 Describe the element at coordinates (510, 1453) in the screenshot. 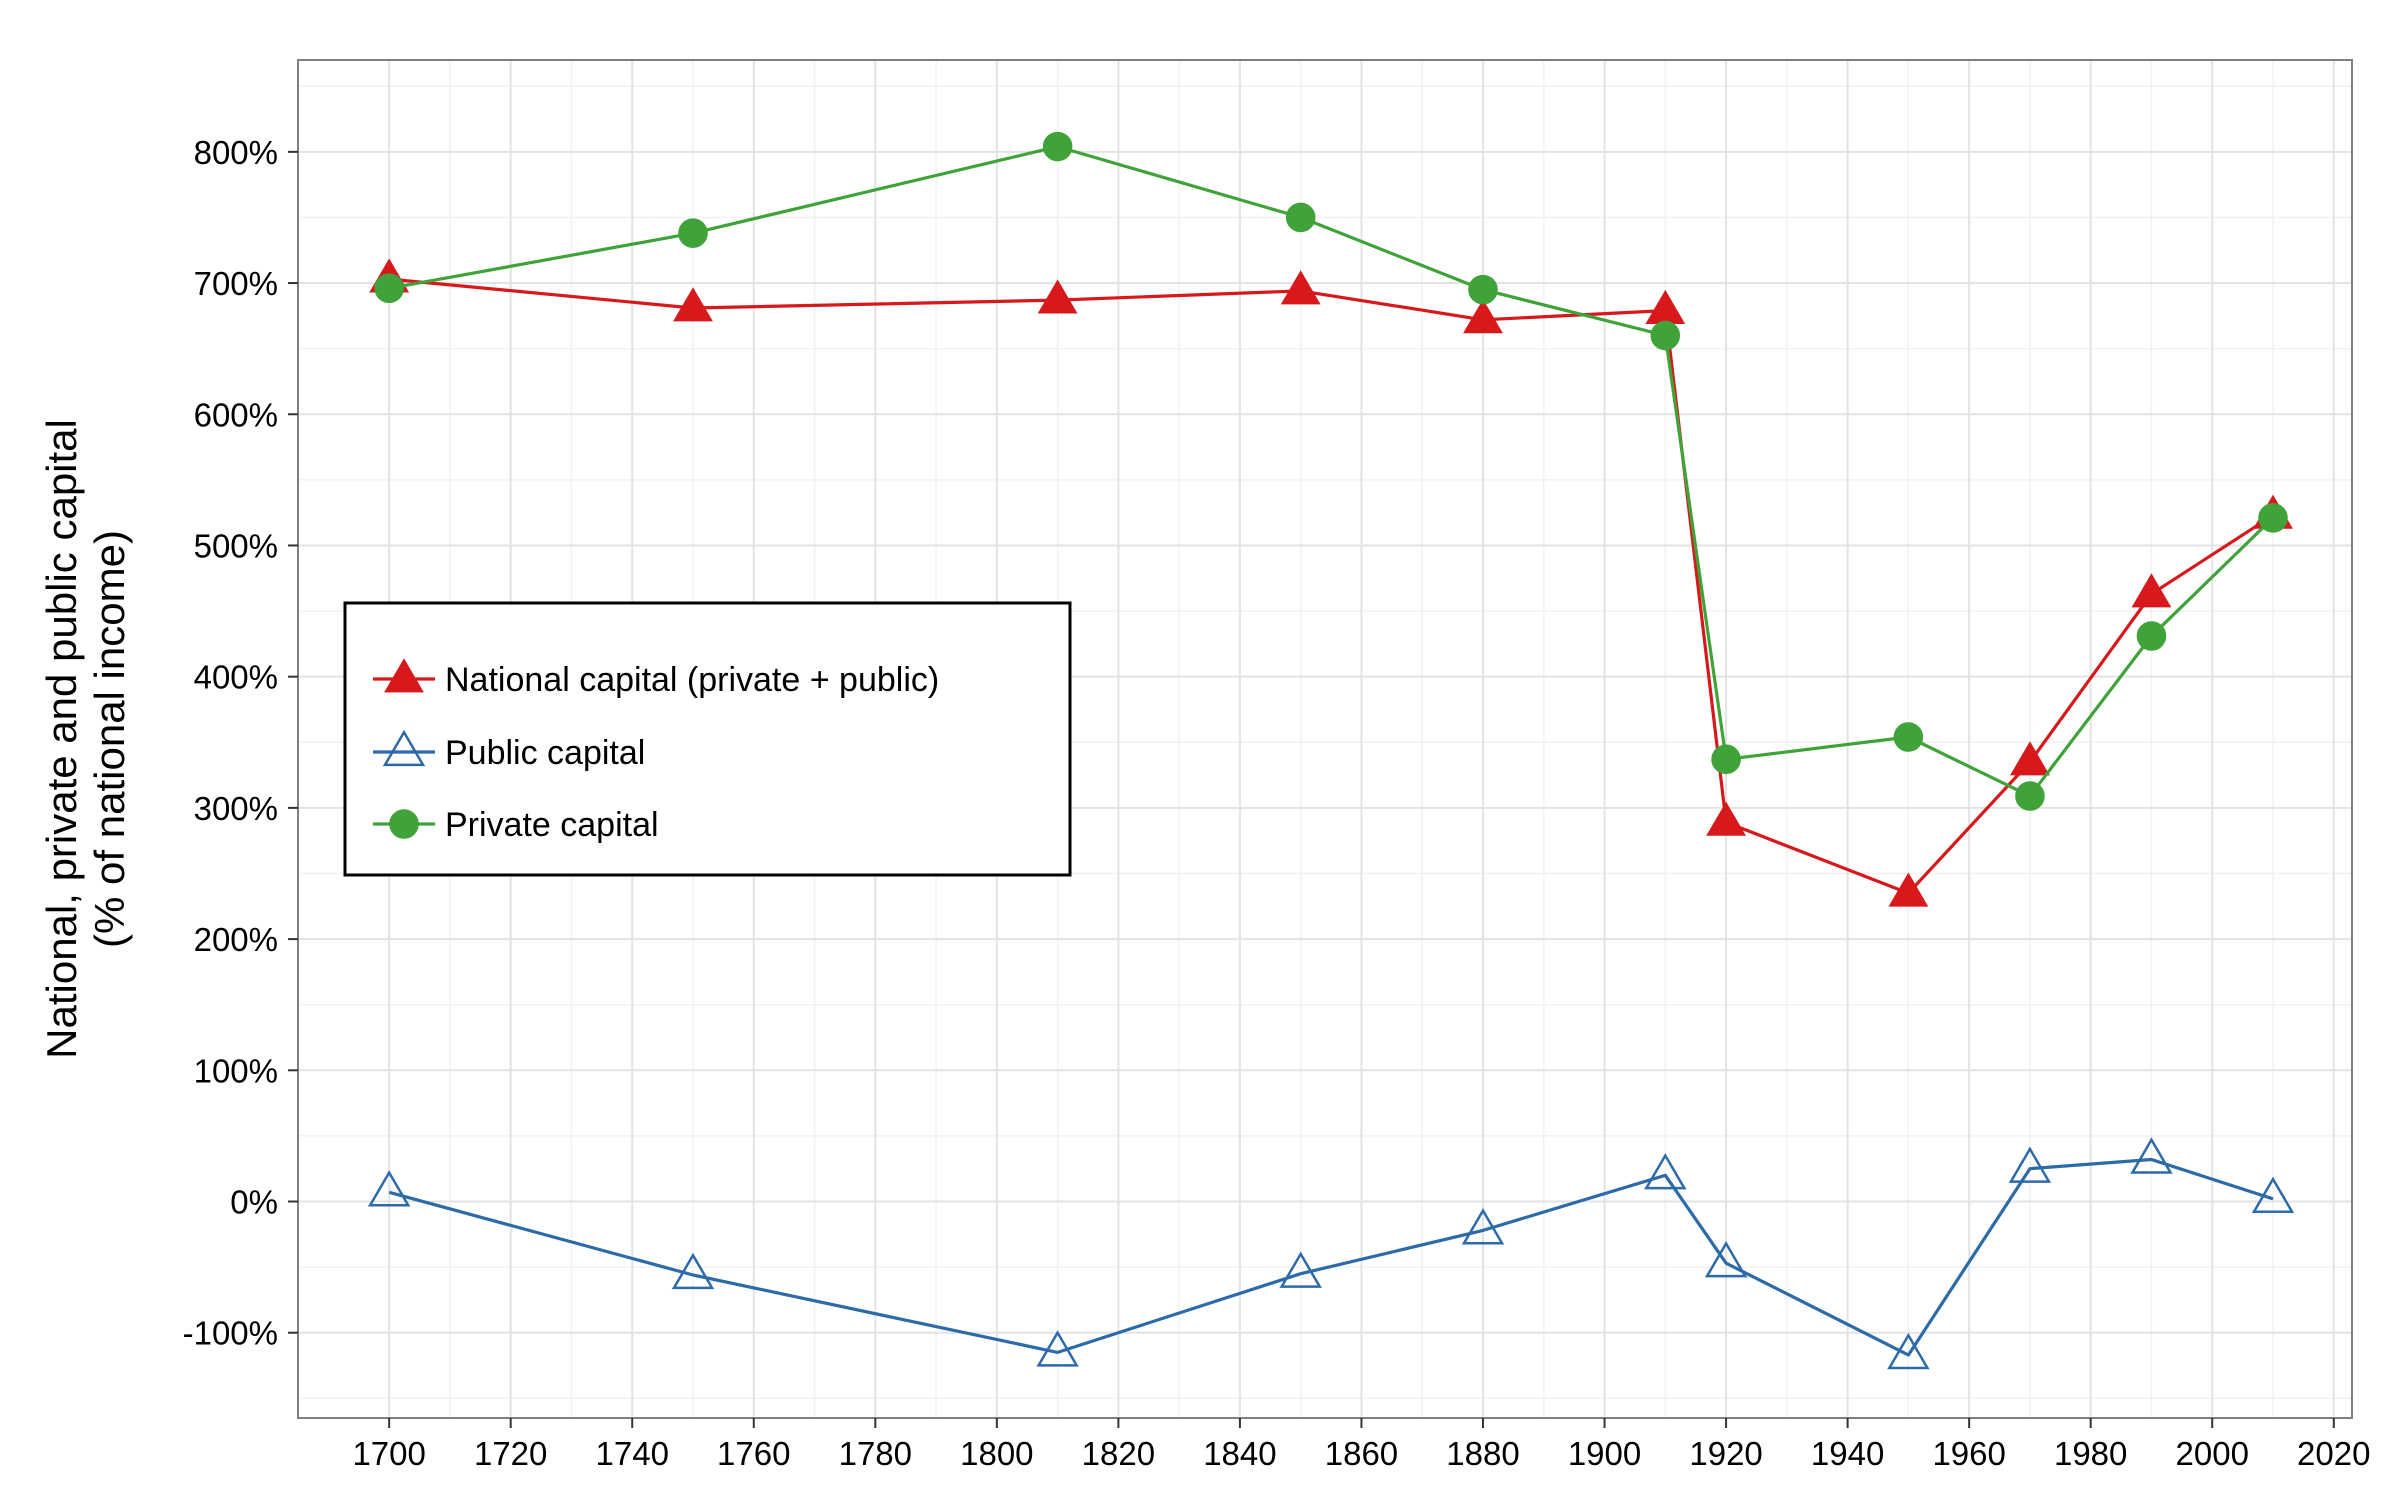

I see `x-tick-label: 1720` at that location.